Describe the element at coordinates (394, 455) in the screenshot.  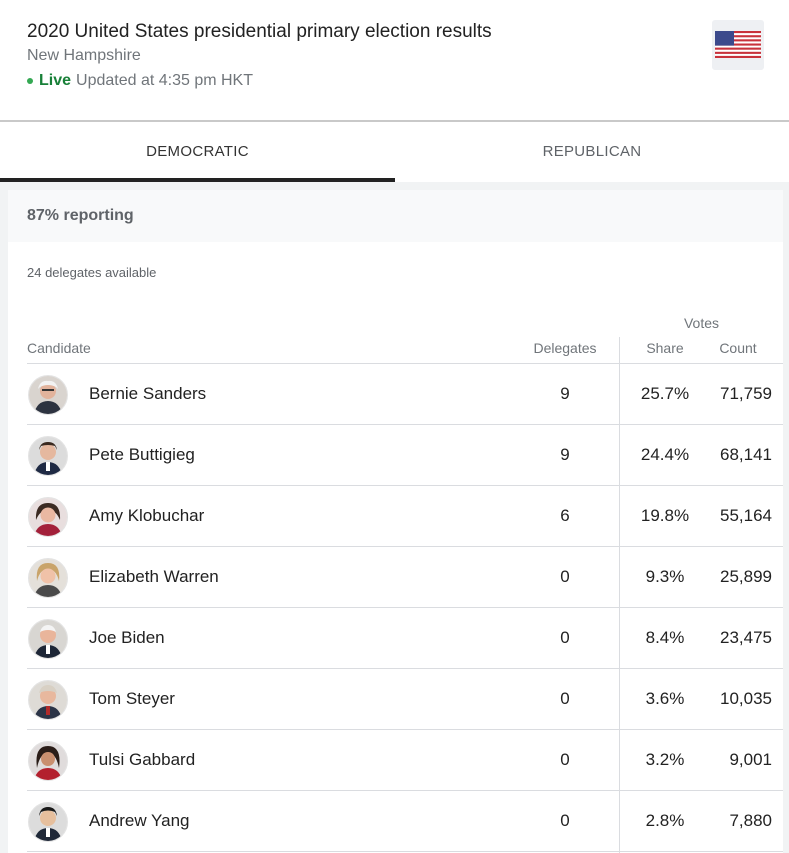
I see `table-row: Pete Buttigieg 9 24.4% 68,141` at that location.